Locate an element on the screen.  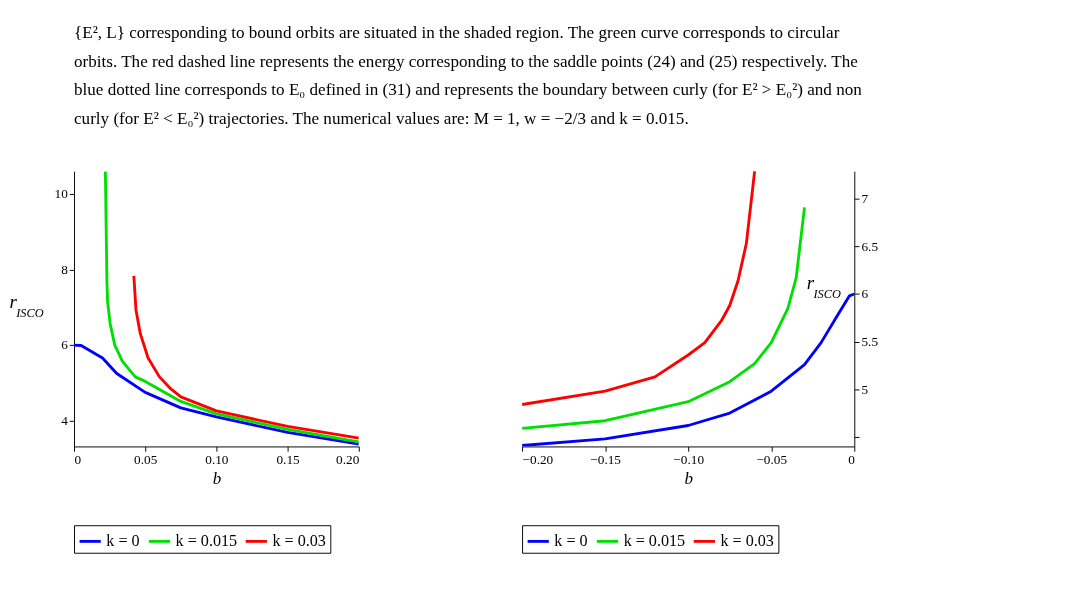
text: {E², L} corresponding to bound orbits are situated in the shaded region. The green curve corresponds to circular orbits. The red dashed line represents the energy corresponding to the saddle points (24) and (25) respectively. The blue dotted line corresponds to E₀ defined in (31) and represents the boundary between curly (for E² > E₀²) and non curly (for E² < E₀²) trajectories. The numerical values are: M = 1, w = −2/3 and k = 0.015. is located at coordinates (468, 75).